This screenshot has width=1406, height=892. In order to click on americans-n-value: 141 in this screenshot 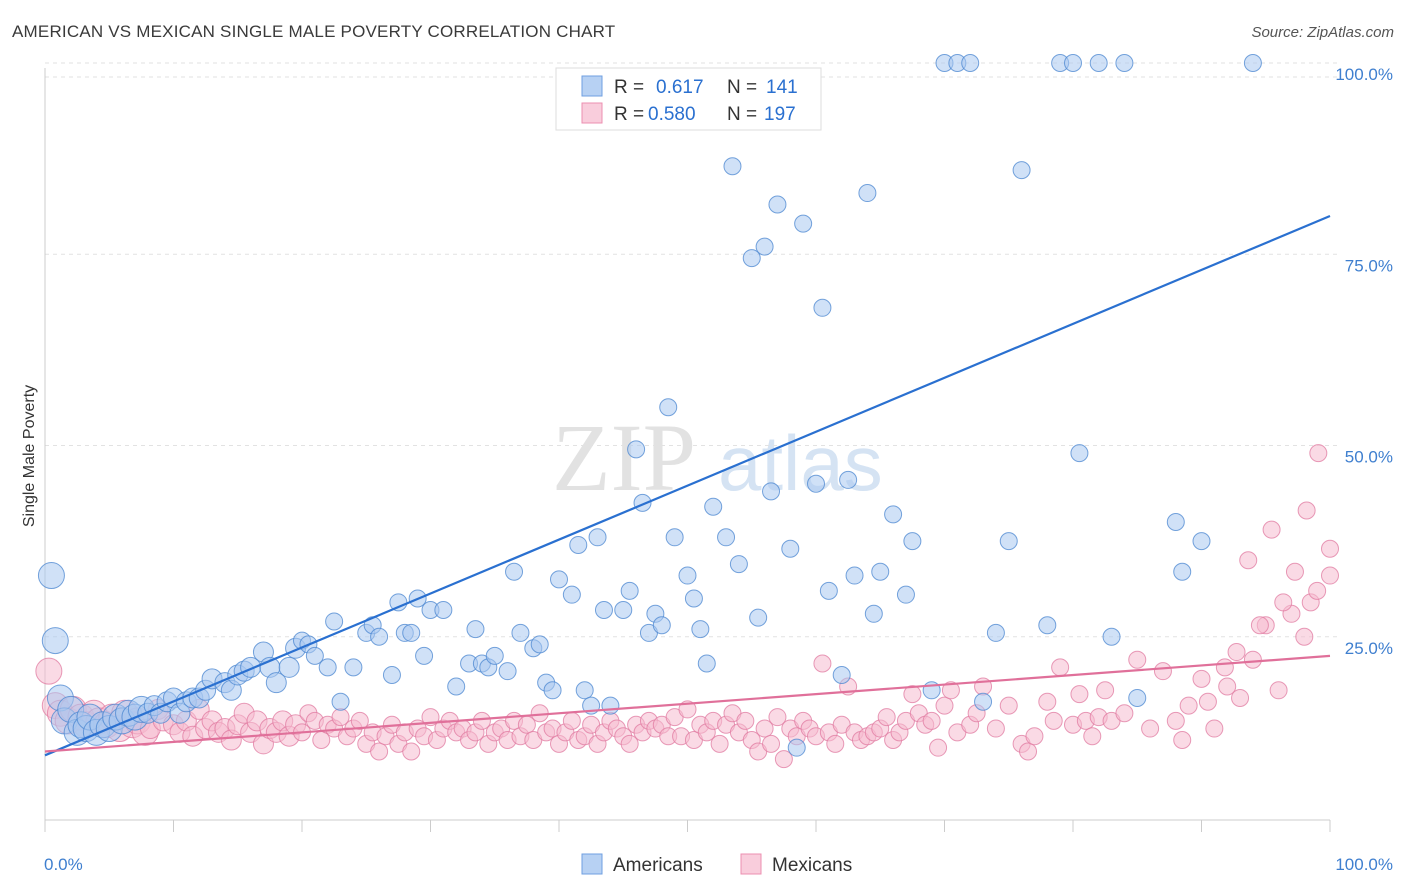, I will do `click(782, 87)`.